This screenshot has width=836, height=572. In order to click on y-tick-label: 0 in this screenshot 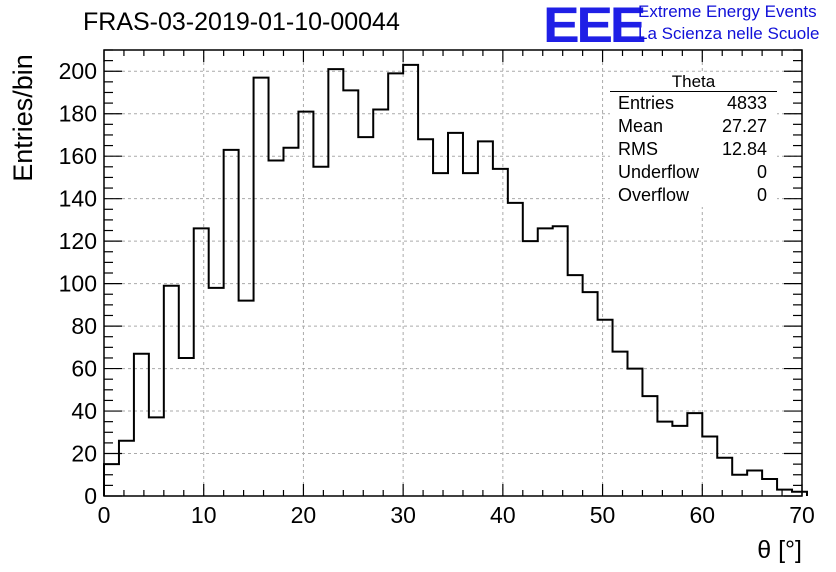, I will do `click(90, 496)`.